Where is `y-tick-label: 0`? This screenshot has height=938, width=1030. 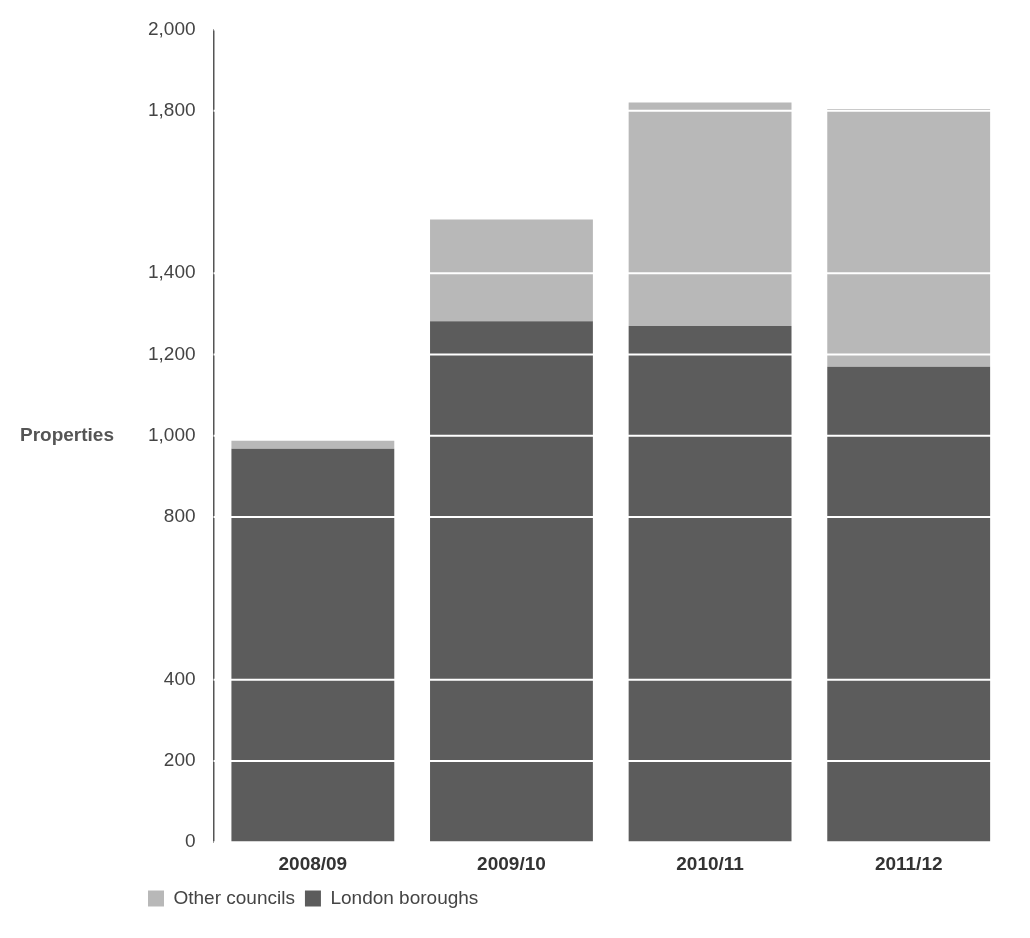 y-tick-label: 0 is located at coordinates (190, 841).